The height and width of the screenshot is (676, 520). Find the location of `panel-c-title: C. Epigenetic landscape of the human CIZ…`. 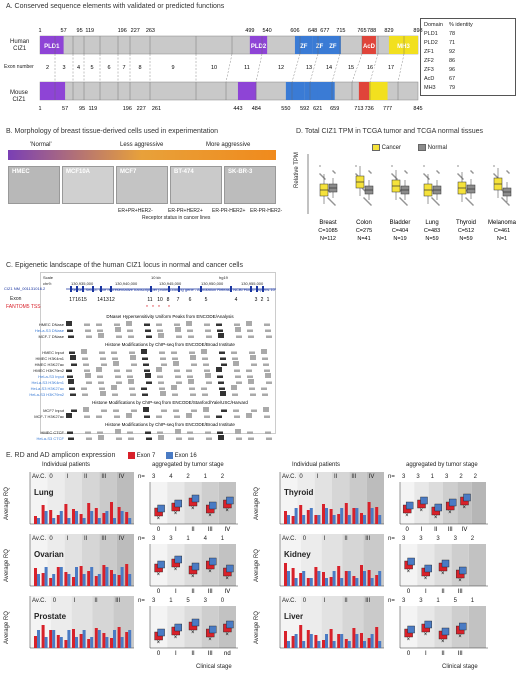

panel-c-title: C. Epigenetic landscape of the human CIZ… is located at coordinates (124, 265).